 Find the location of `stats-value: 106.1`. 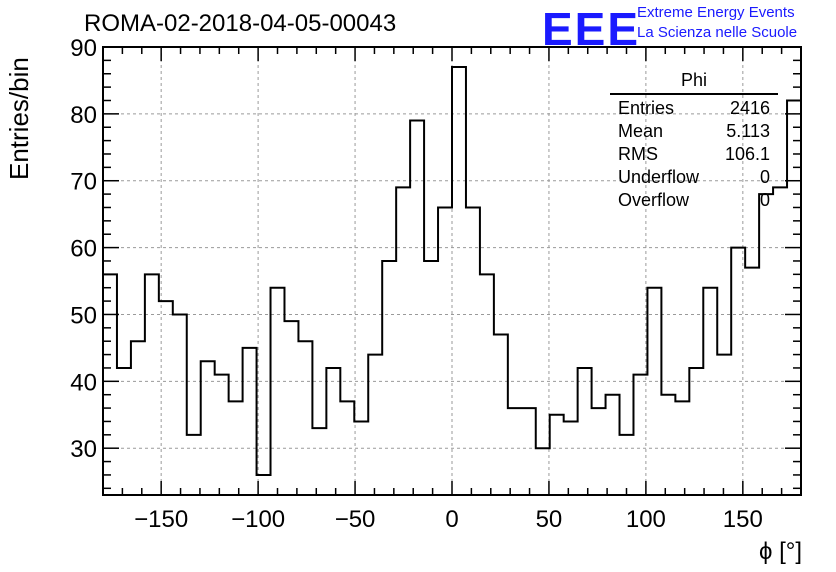

stats-value: 106.1 is located at coordinates (747, 154).